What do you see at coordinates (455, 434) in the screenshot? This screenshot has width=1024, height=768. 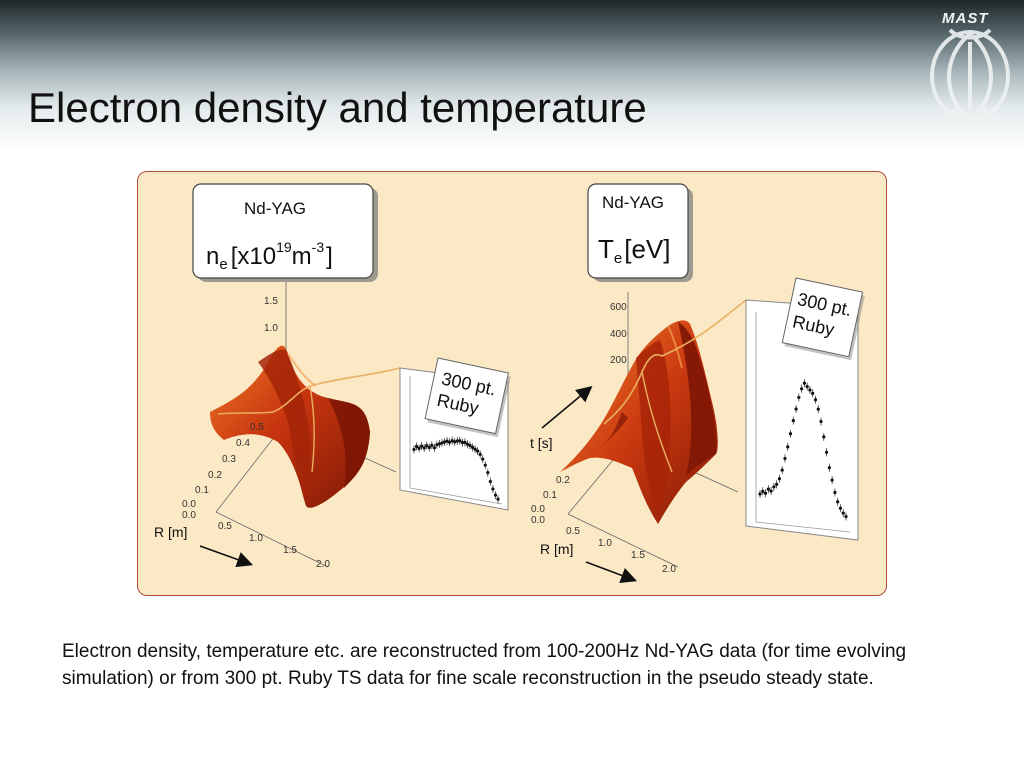 I see `left-ruby-inset: 300 pt. Ruby` at bounding box center [455, 434].